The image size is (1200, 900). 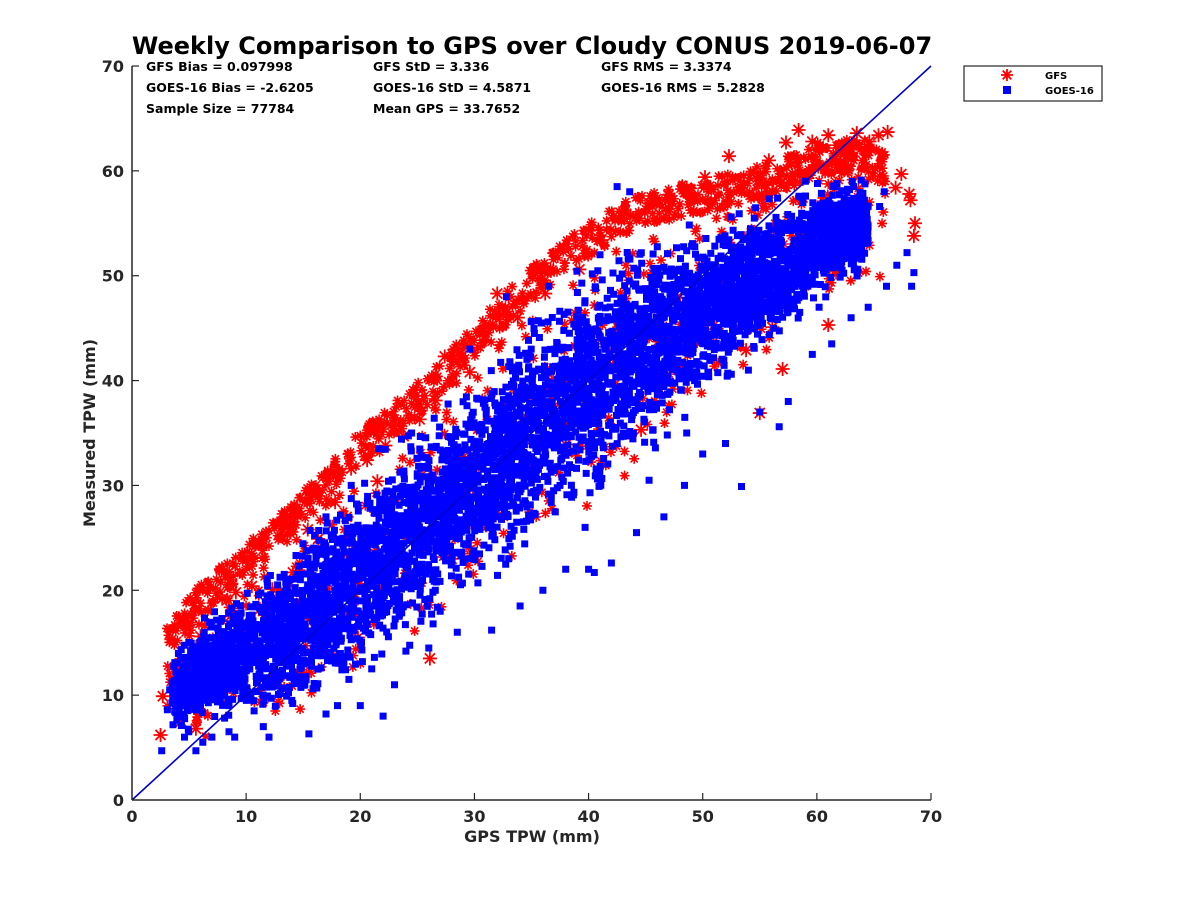 What do you see at coordinates (113, 66) in the screenshot?
I see `y-tick-label: 70` at bounding box center [113, 66].